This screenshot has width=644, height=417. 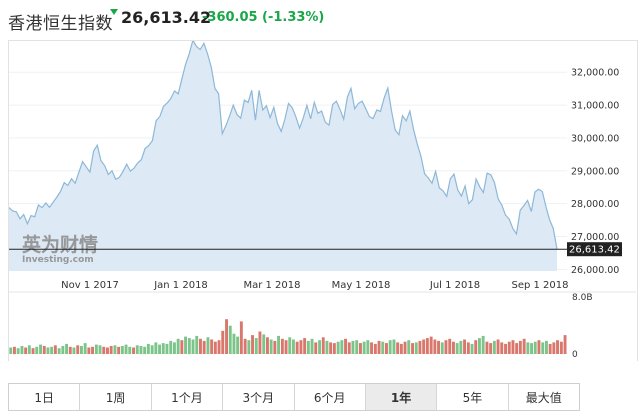 What do you see at coordinates (114, 12) in the screenshot?
I see `down-arrow-icon` at bounding box center [114, 12].